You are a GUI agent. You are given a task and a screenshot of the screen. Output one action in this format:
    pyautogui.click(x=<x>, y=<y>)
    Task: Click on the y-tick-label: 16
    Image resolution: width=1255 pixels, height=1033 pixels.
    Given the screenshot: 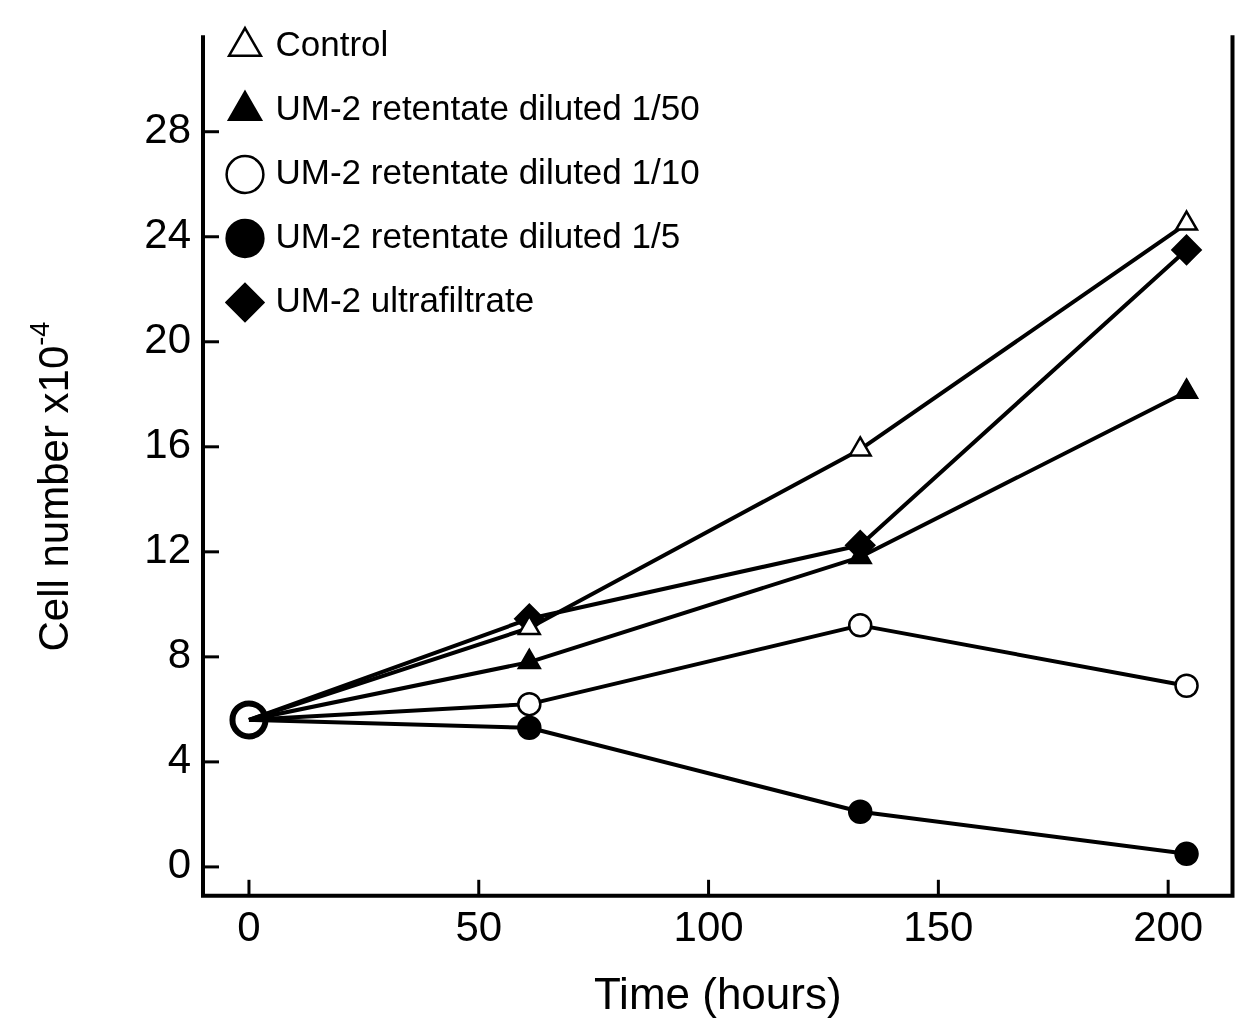 What is the action you would take?
    pyautogui.click(x=167, y=444)
    